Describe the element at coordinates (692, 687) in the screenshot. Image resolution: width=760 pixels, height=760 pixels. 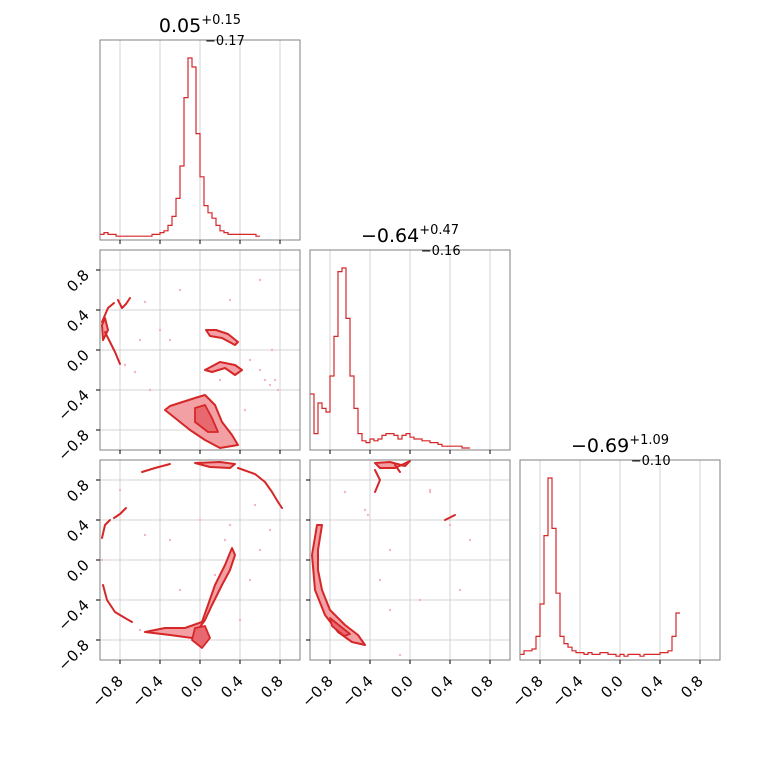
I see `x-tick-label-c2-4: 0.8` at that location.